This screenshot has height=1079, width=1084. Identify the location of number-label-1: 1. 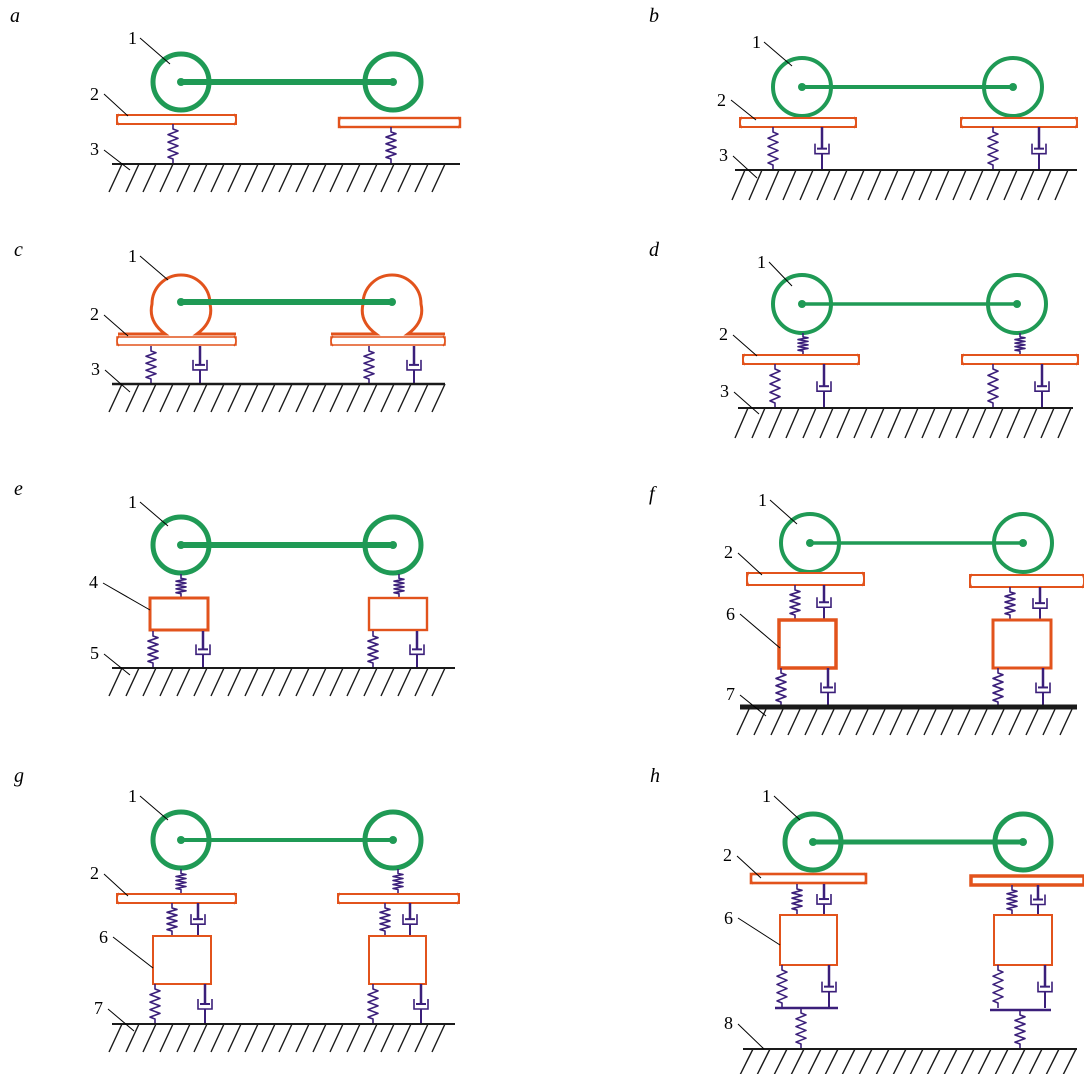
(132, 502).